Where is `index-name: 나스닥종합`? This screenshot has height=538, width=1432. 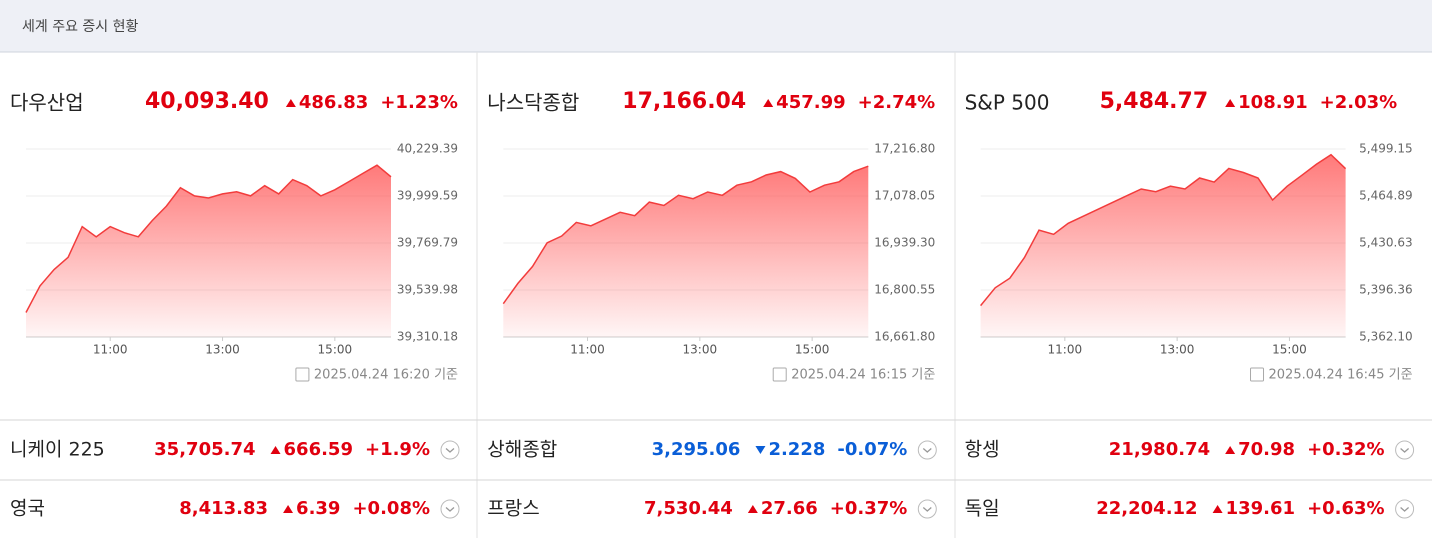
index-name: 나스닥종합 is located at coordinates (533, 103).